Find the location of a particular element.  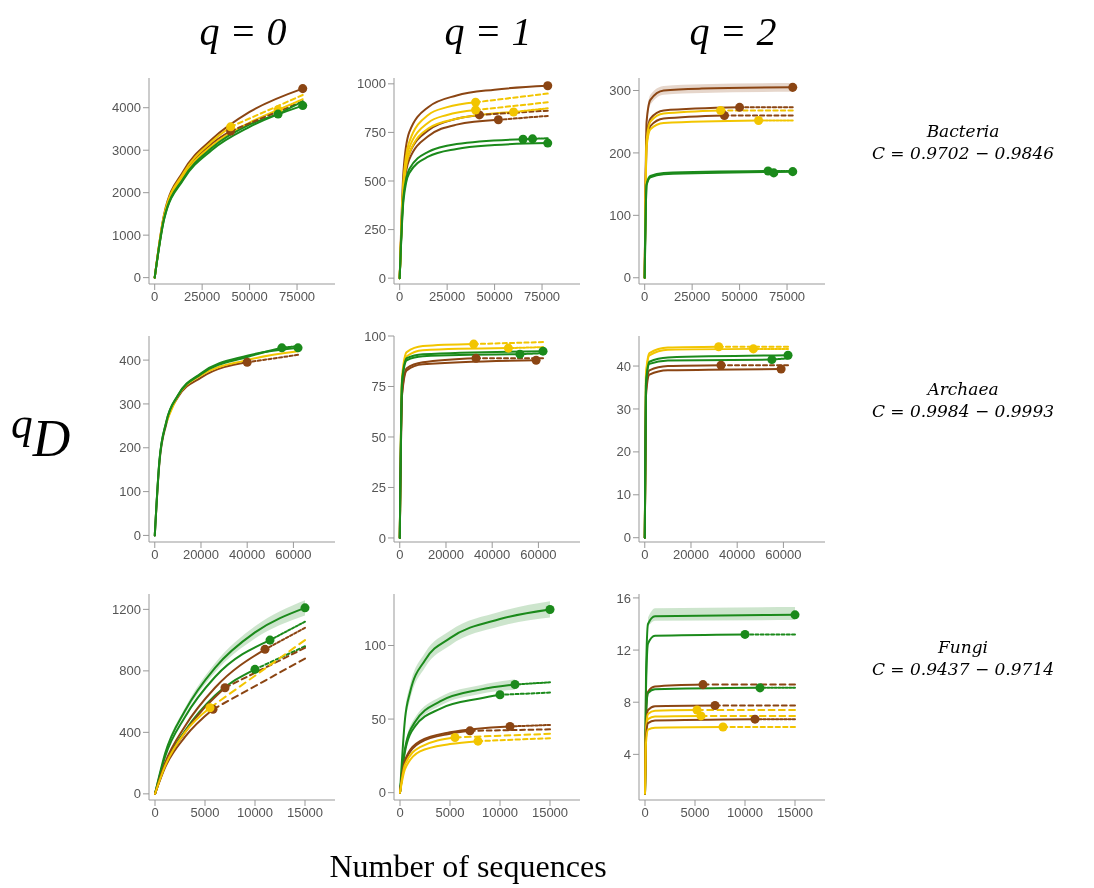

y-tick-label: 800 is located at coordinates (130, 671).